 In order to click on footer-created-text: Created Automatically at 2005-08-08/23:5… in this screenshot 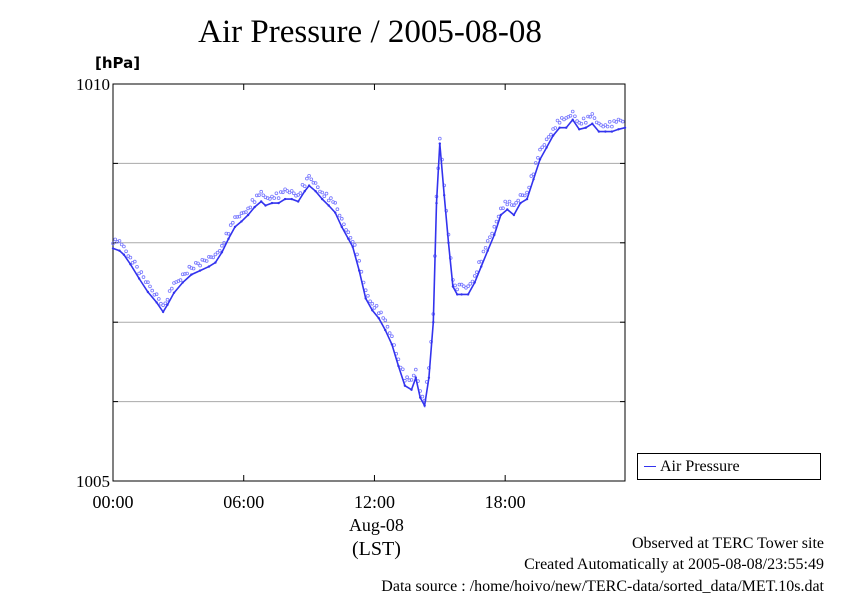, I will do `click(674, 564)`.